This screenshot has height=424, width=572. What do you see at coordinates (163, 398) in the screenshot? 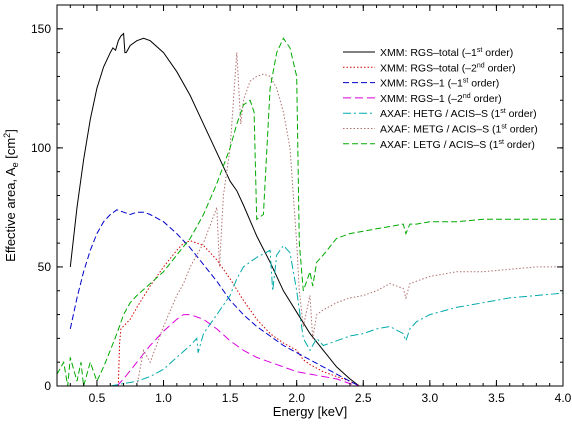
I see `x-tick-label: 1.0` at bounding box center [163, 398].